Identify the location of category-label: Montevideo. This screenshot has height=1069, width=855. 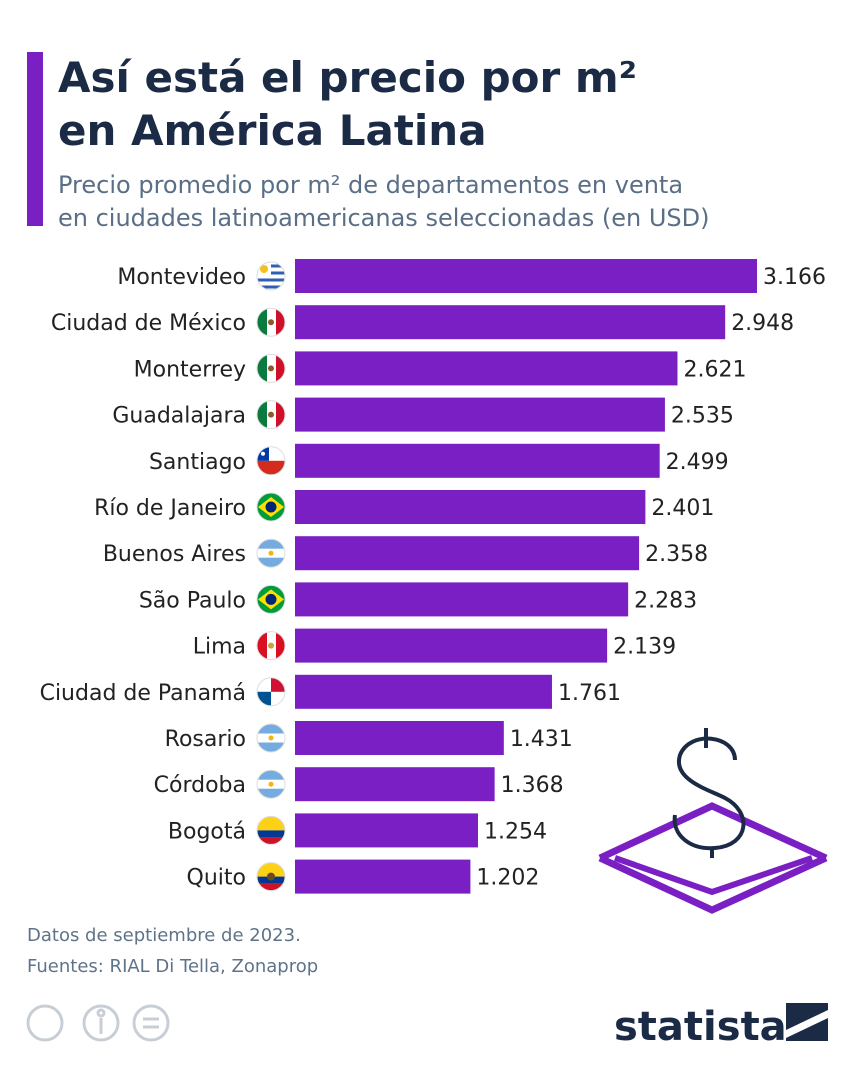
(181, 277).